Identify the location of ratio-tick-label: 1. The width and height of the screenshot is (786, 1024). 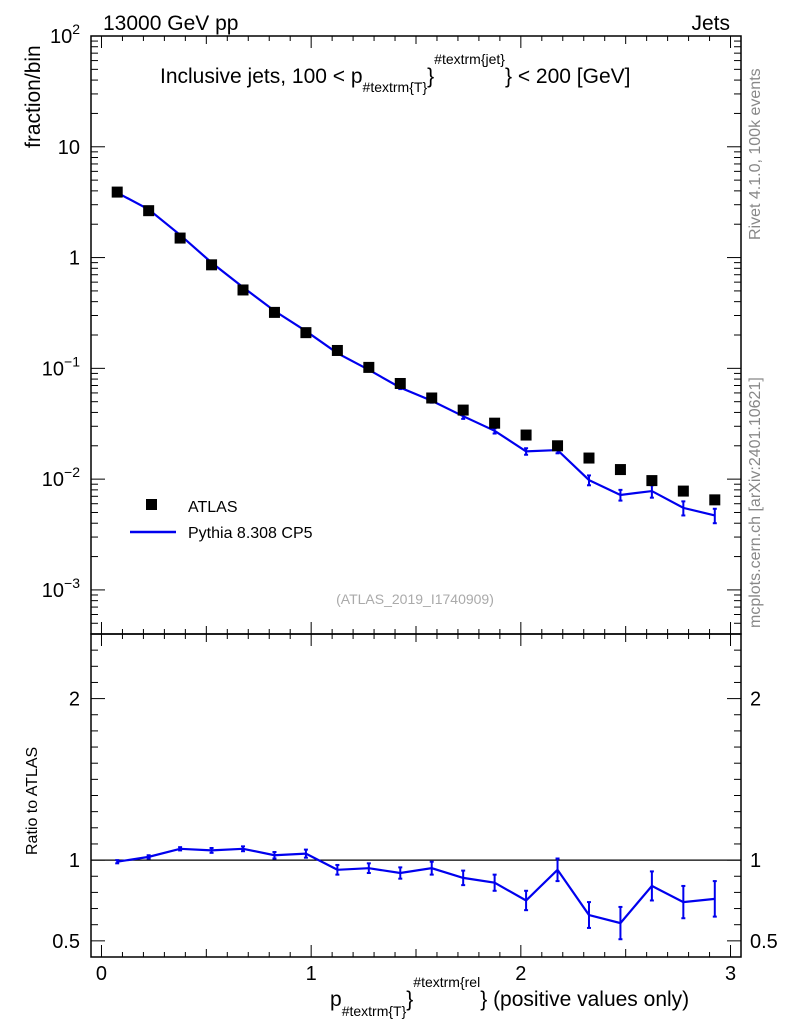
(74, 861).